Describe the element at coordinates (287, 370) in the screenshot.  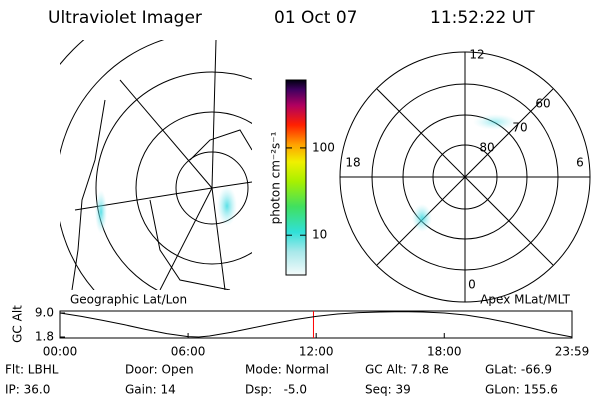
I see `info-text: Mode: Normal` at that location.